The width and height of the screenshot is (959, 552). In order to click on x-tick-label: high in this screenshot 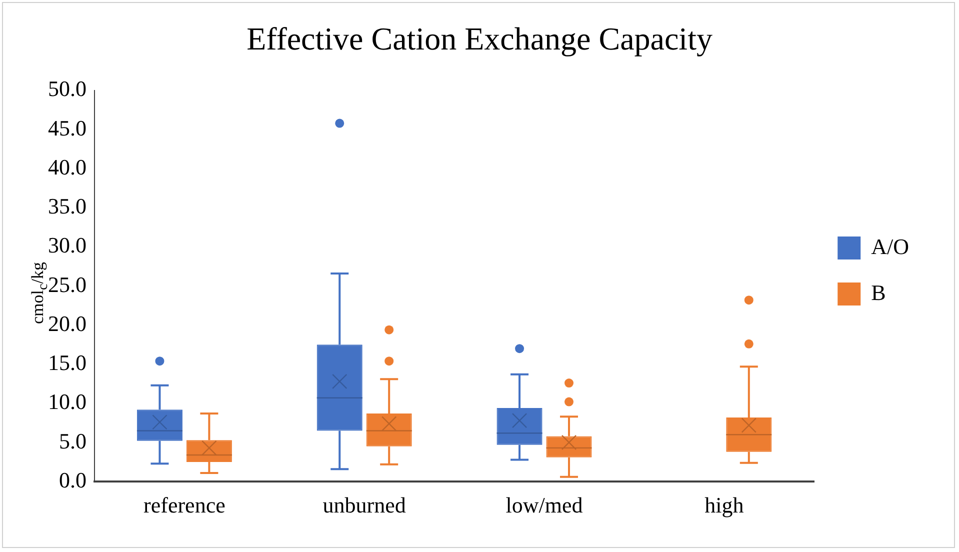, I will do `click(724, 505)`.